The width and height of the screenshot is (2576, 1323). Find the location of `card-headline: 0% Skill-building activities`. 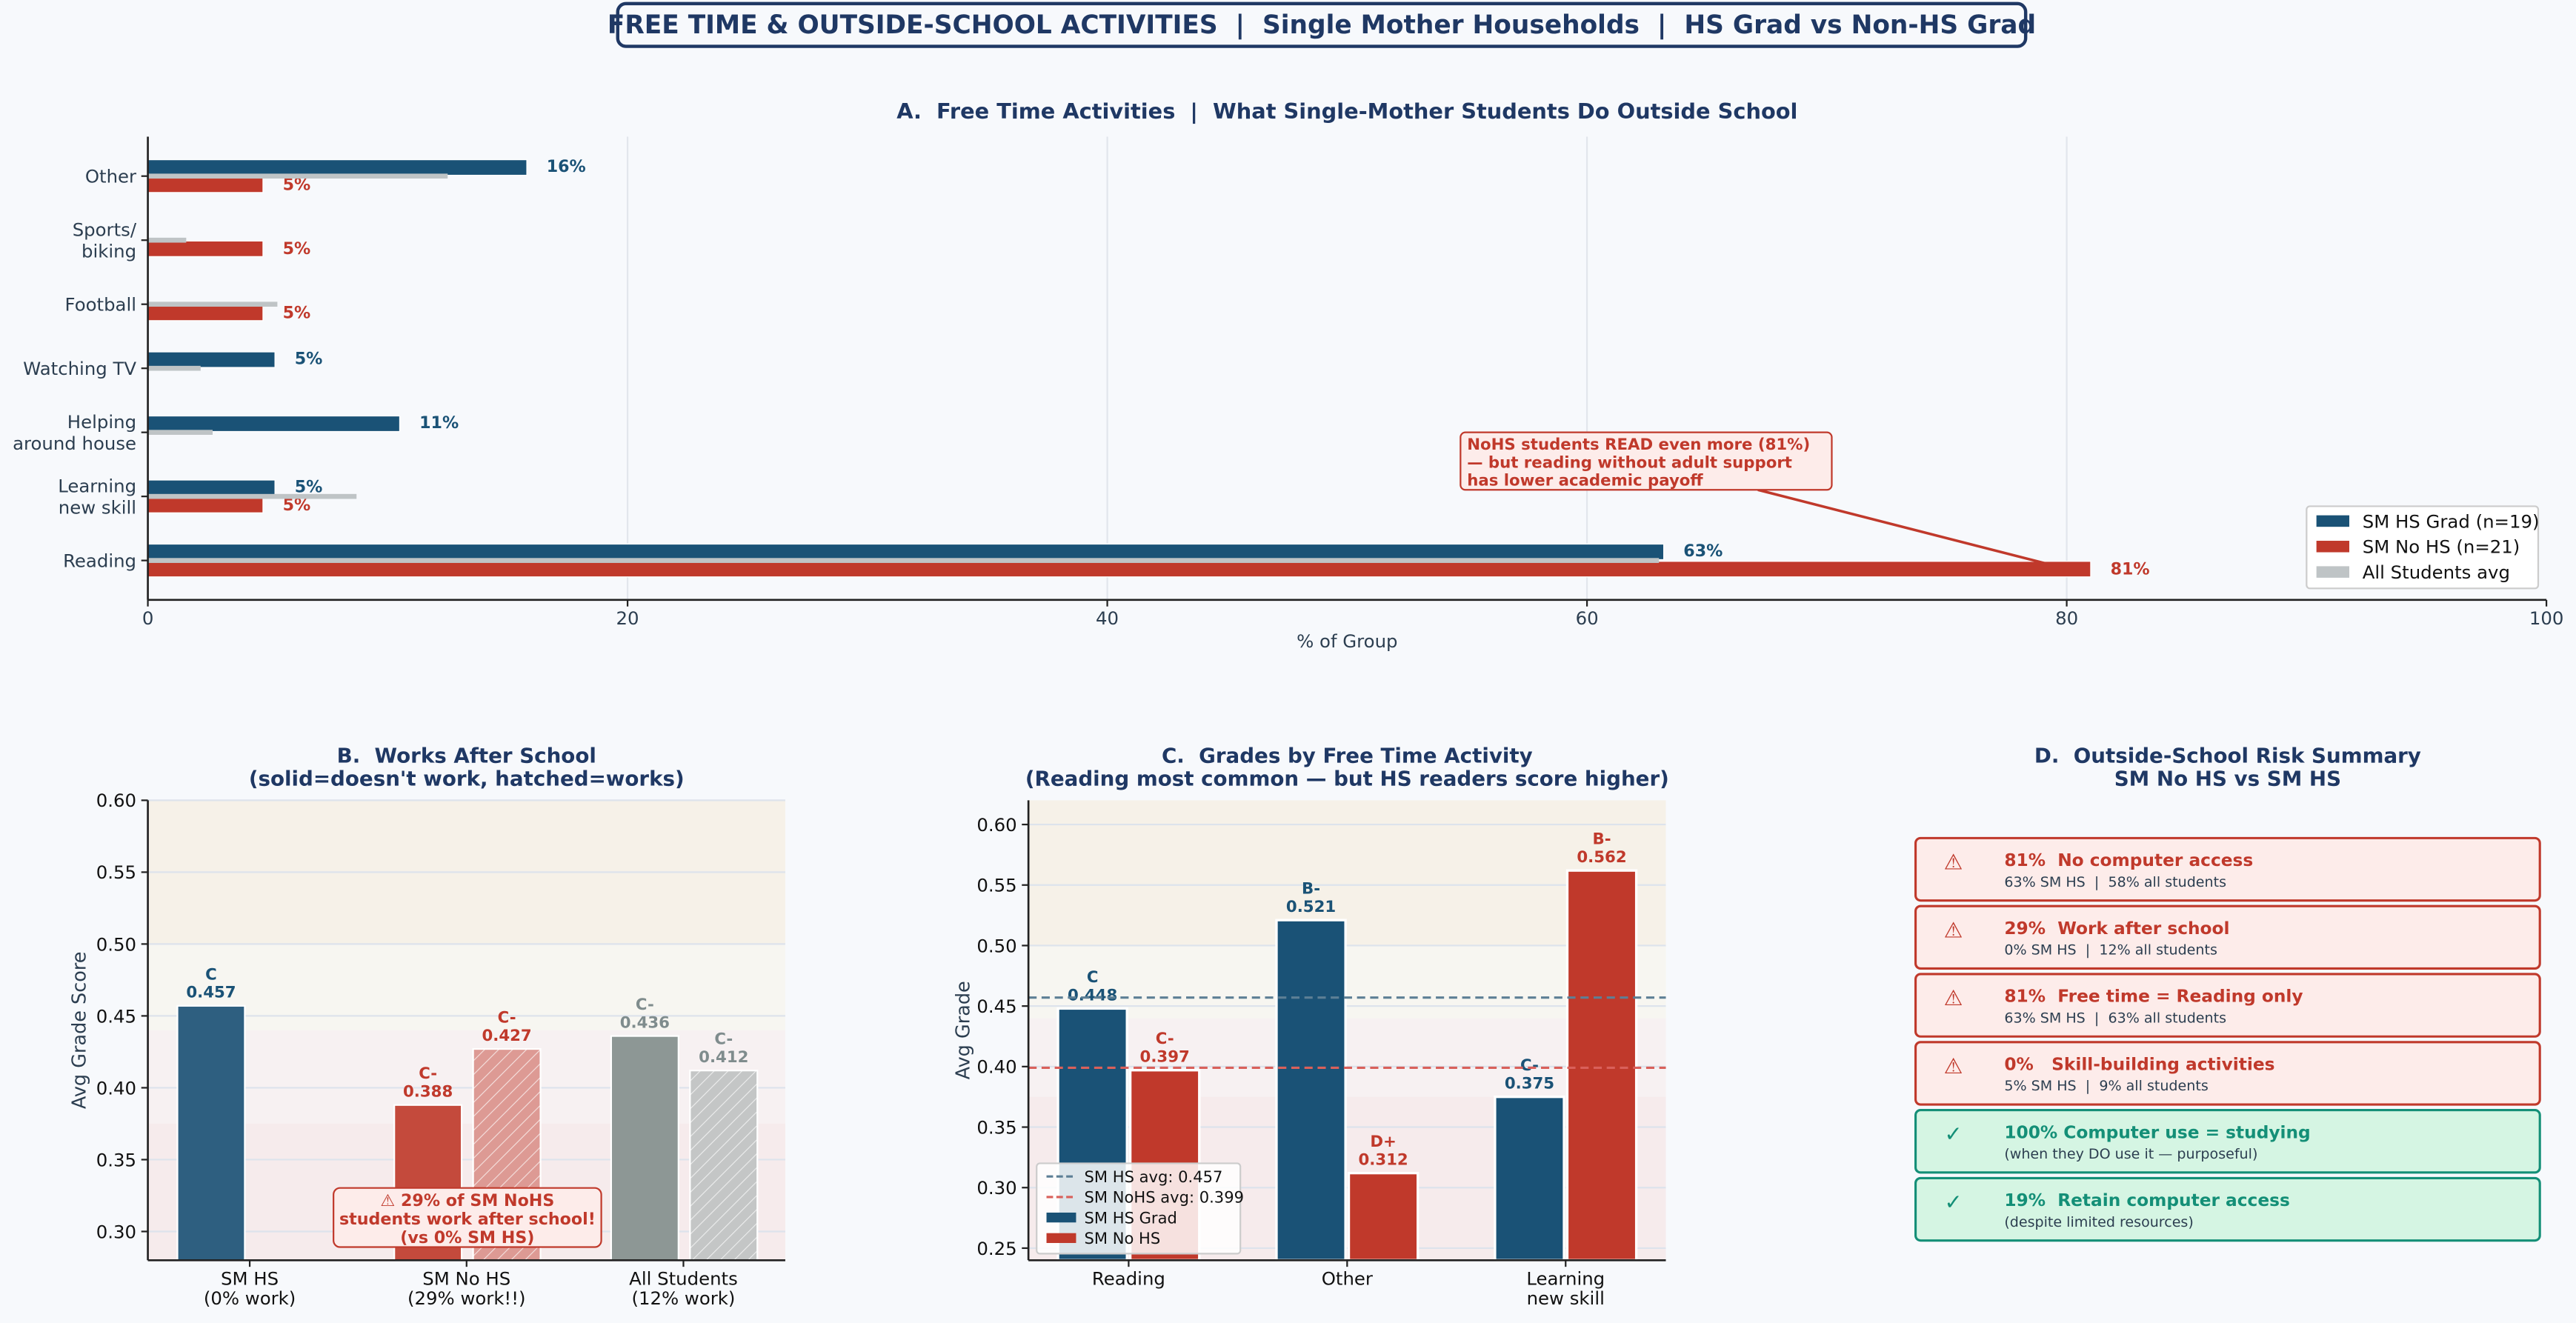

card-headline: 0% Skill-building activities is located at coordinates (2139, 1064).